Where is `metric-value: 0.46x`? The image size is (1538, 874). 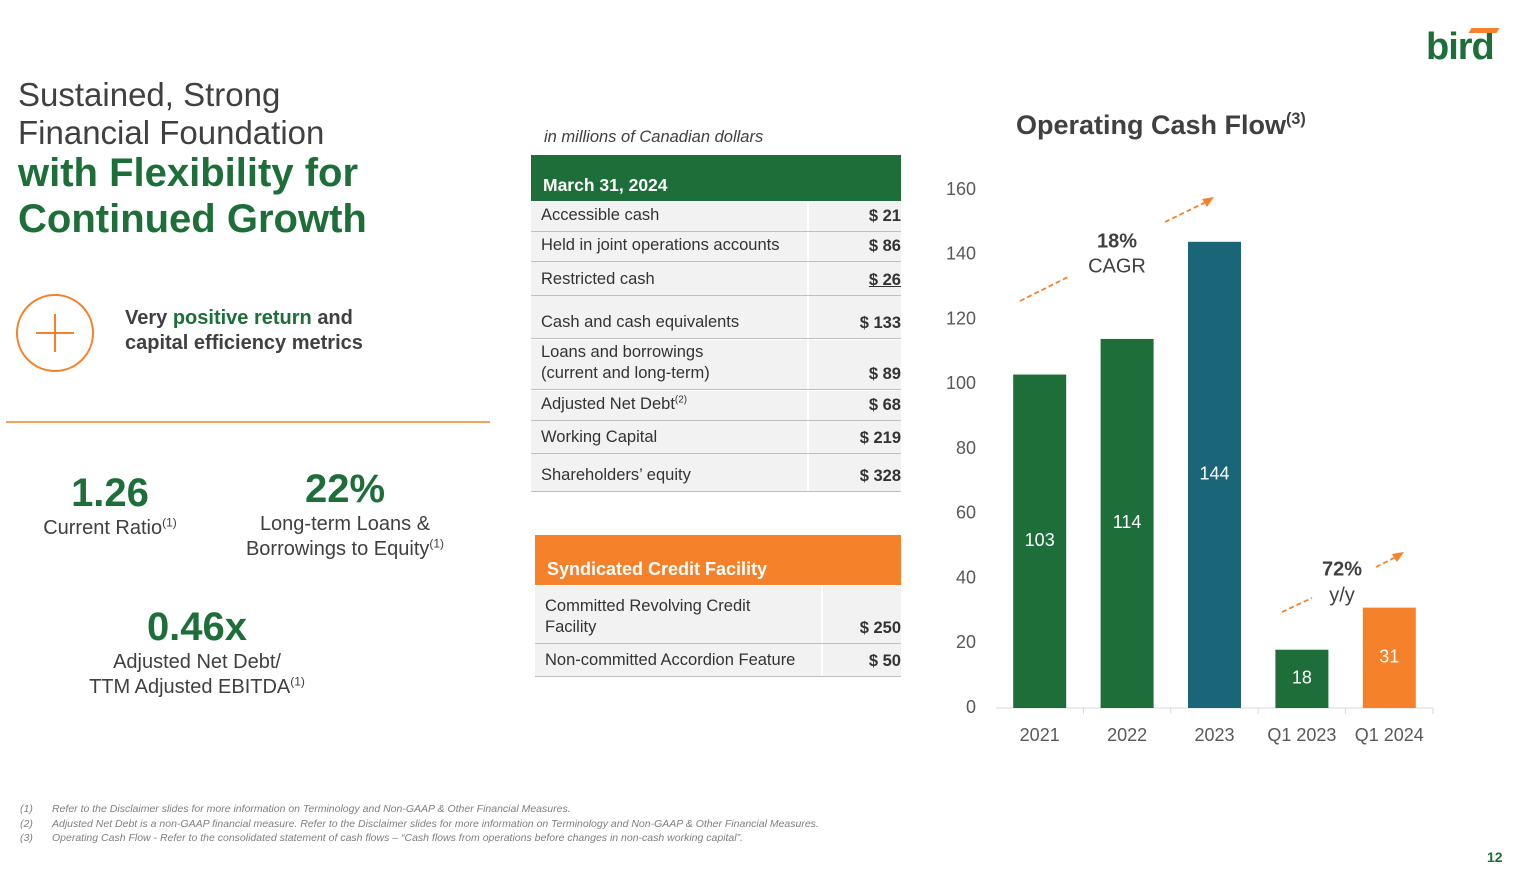
metric-value: 0.46x is located at coordinates (197, 627).